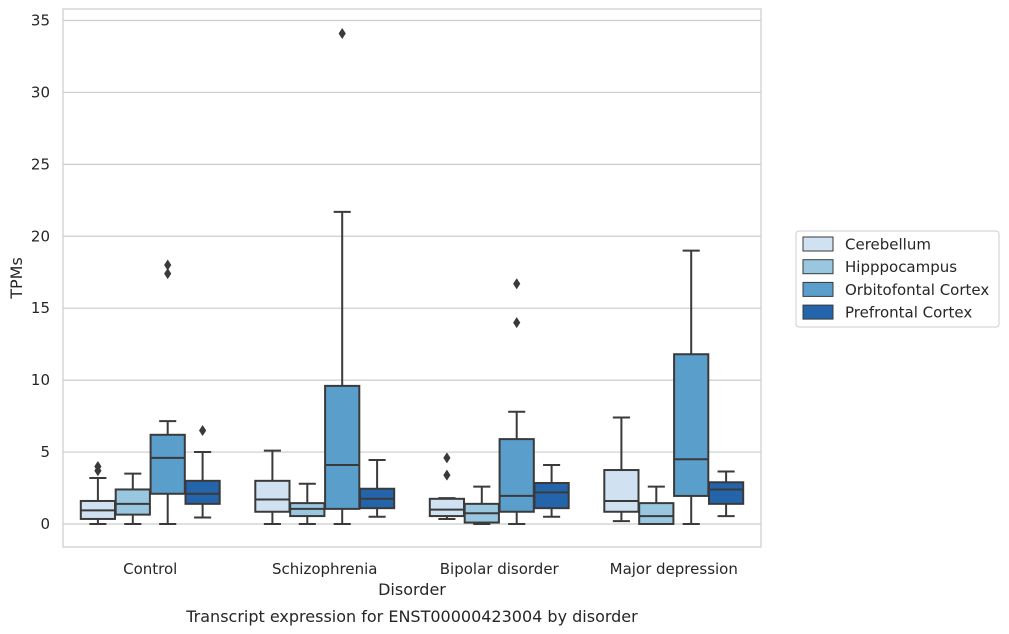  What do you see at coordinates (901, 267) in the screenshot?
I see `legend-label: Hipppocampus` at bounding box center [901, 267].